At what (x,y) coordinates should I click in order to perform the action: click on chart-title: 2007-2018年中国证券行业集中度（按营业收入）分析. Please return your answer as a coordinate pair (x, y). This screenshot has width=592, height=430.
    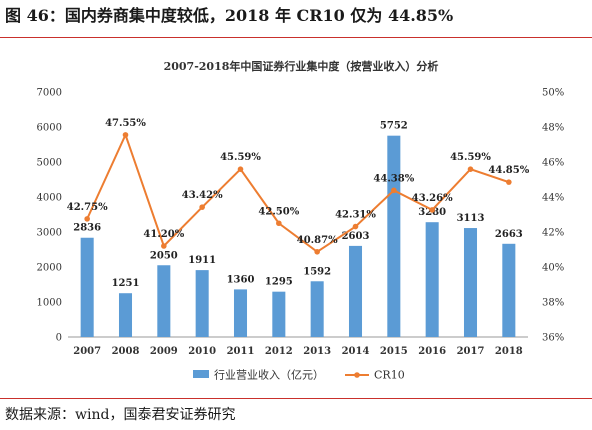
    Looking at the image, I should click on (301, 66).